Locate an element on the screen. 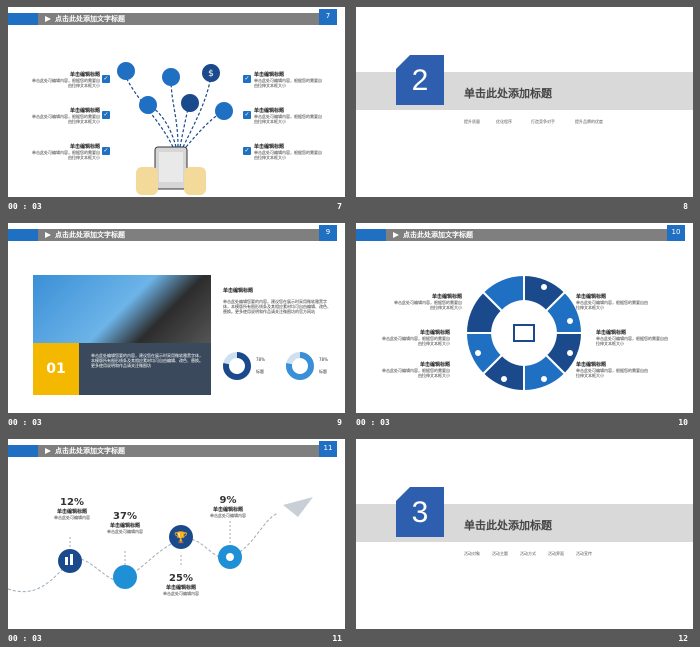  milestone: 37% 单击编辑标题 单击此处可编辑内容 is located at coordinates (125, 522).